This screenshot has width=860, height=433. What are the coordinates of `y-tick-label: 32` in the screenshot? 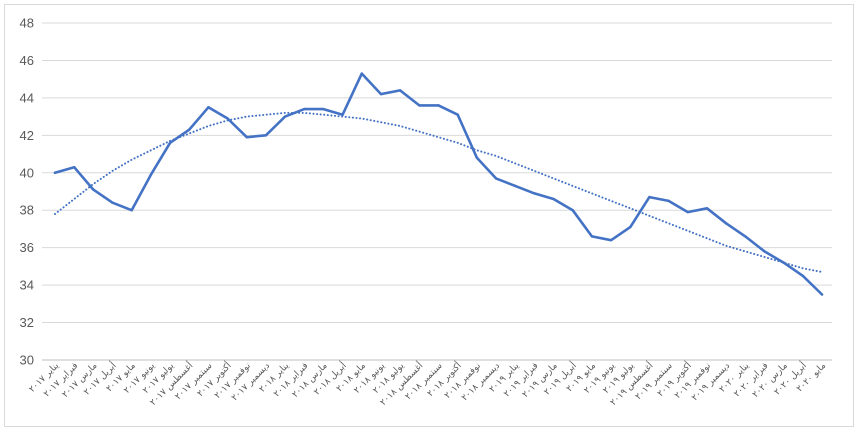 It's located at (27, 322).